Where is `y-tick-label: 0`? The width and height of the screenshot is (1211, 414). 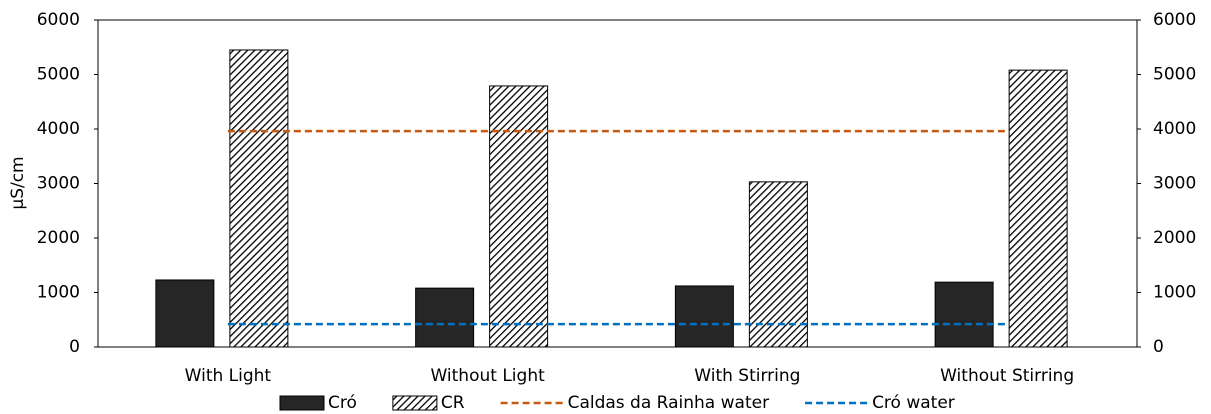 y-tick-label: 0 is located at coordinates (74, 347).